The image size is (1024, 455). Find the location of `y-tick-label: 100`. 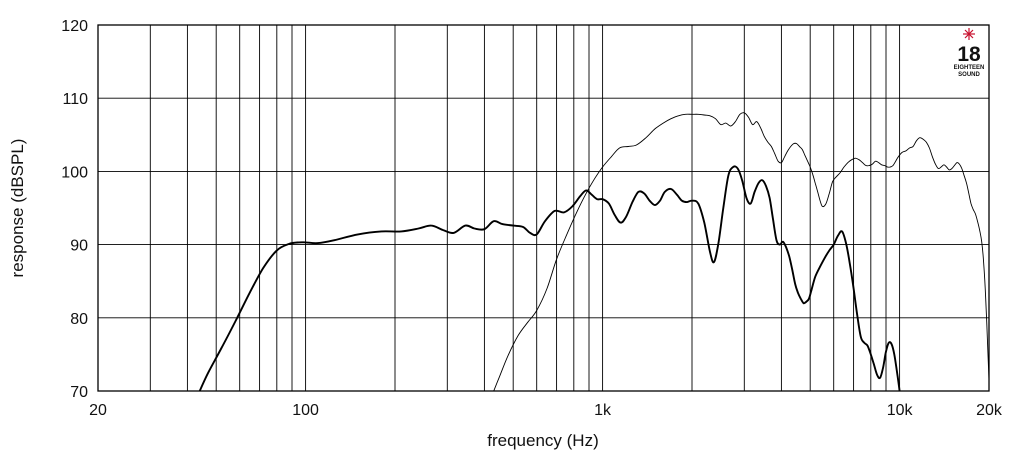

y-tick-label: 100 is located at coordinates (74, 172).